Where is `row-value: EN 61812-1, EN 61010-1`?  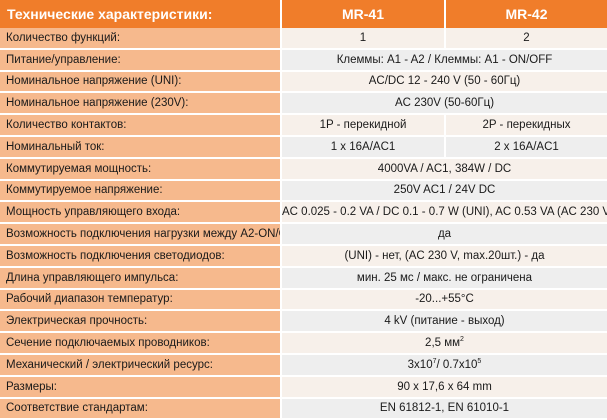 row-value: EN 61812-1, EN 61010-1 is located at coordinates (444, 408).